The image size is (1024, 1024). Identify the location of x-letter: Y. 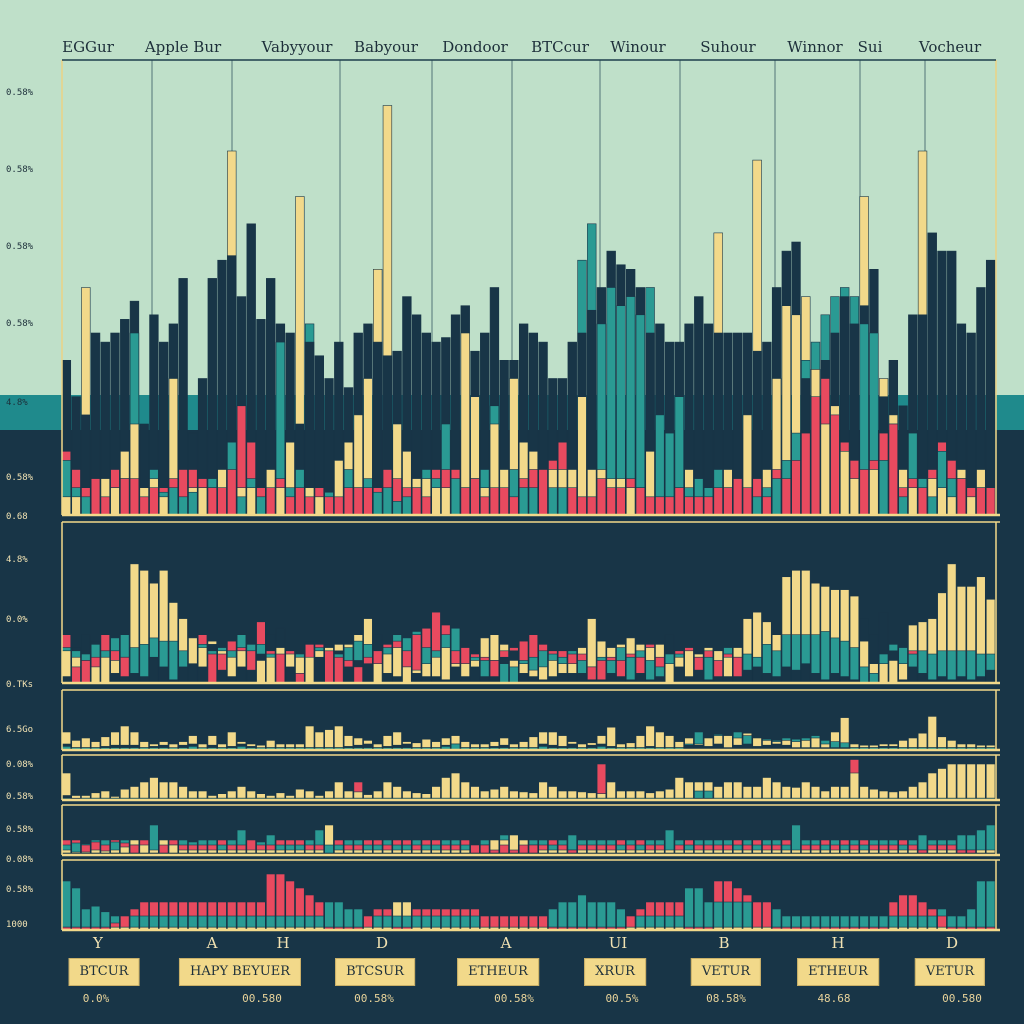
(98, 943).